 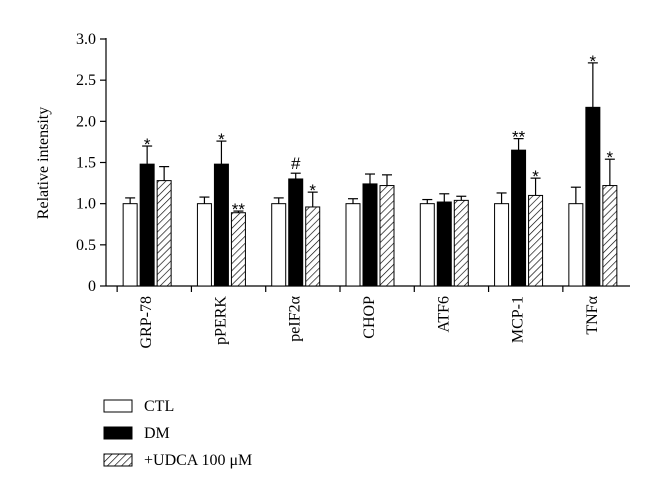 What do you see at coordinates (146, 322) in the screenshot?
I see `x-tick-label: GRP-78` at bounding box center [146, 322].